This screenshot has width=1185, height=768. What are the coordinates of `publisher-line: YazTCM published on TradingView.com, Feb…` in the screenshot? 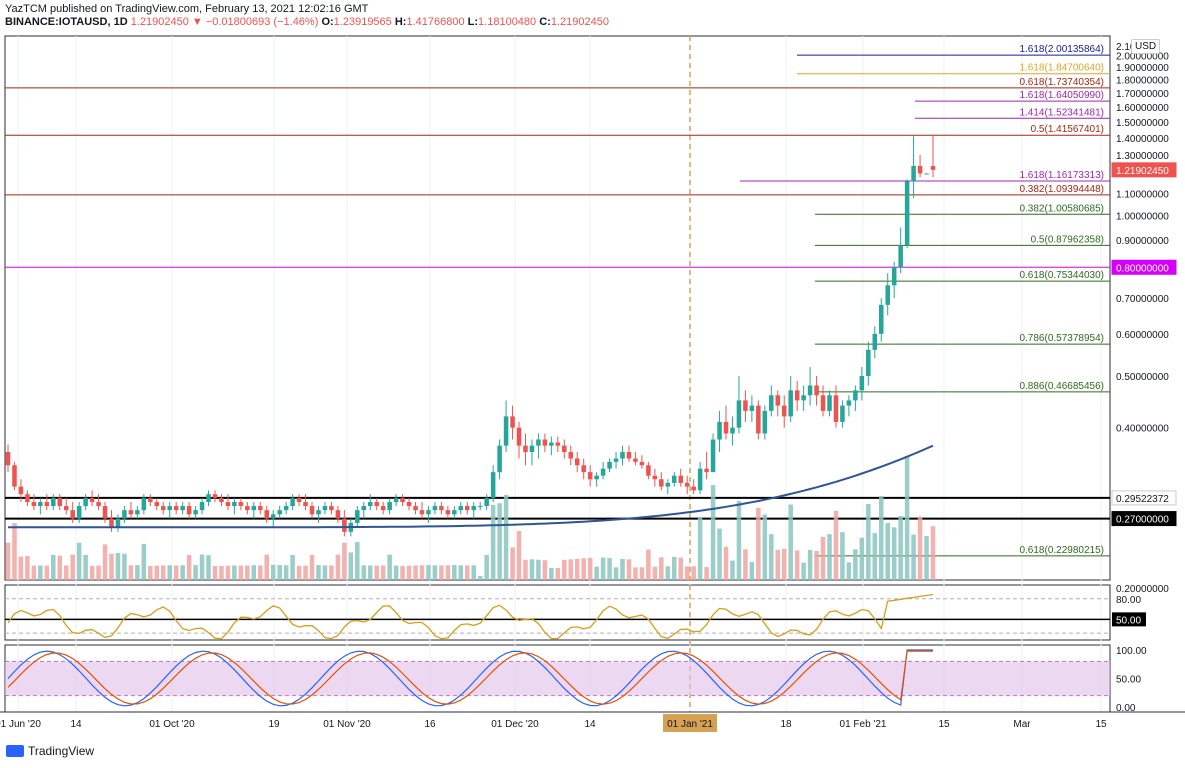 It's located at (186, 9).